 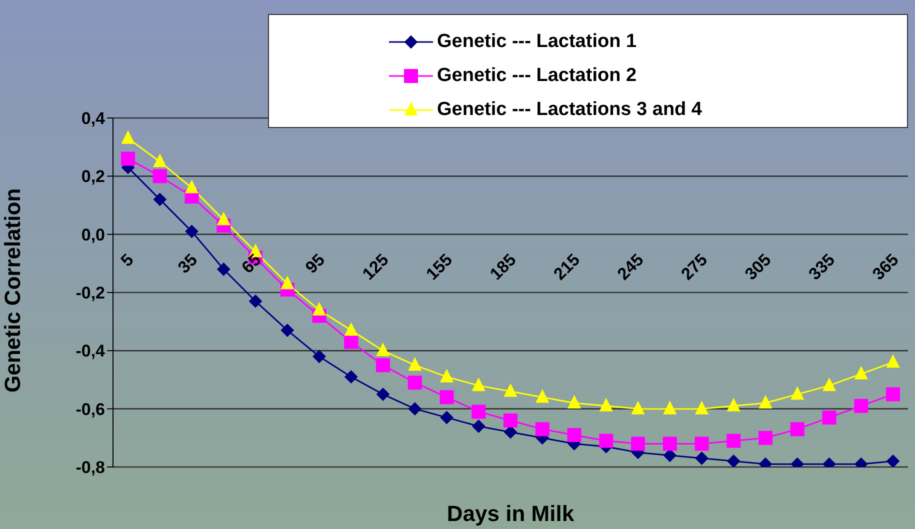 I want to click on x-tick-label: 275, so click(x=695, y=267).